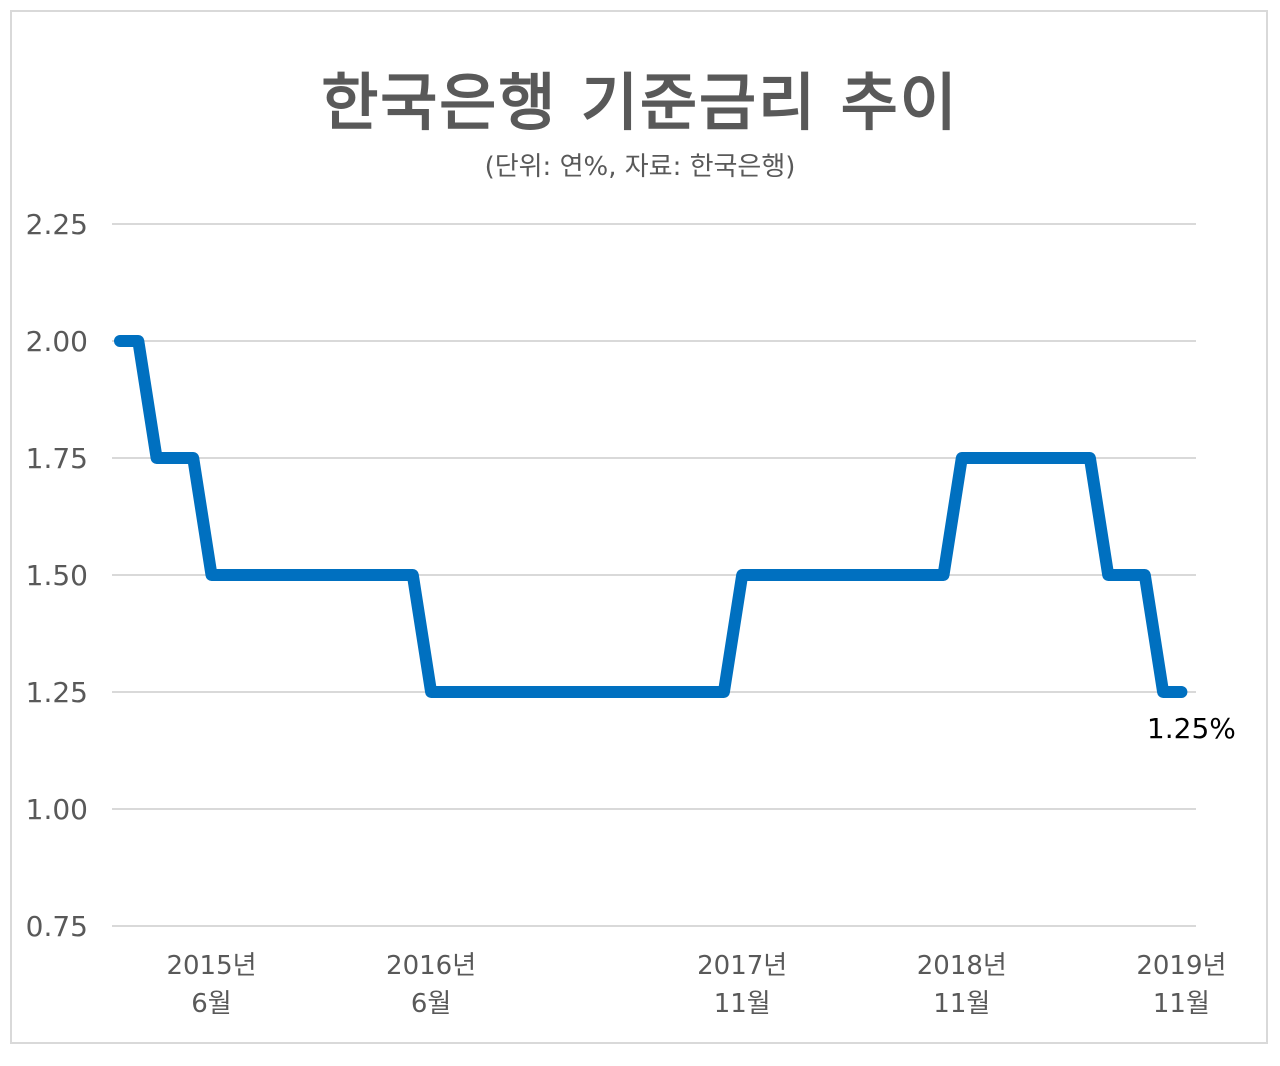 Image resolution: width=1280 pixels, height=1066 pixels. What do you see at coordinates (57, 575) in the screenshot?
I see `y-tick-label: 1.50` at bounding box center [57, 575].